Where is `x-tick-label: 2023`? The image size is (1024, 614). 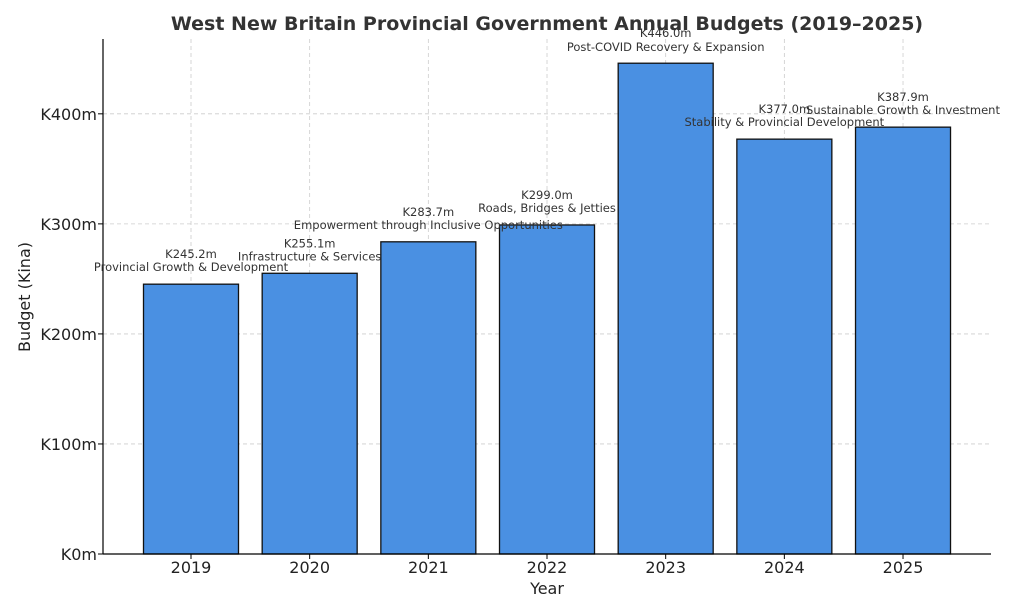 x-tick-label: 2023 is located at coordinates (665, 567).